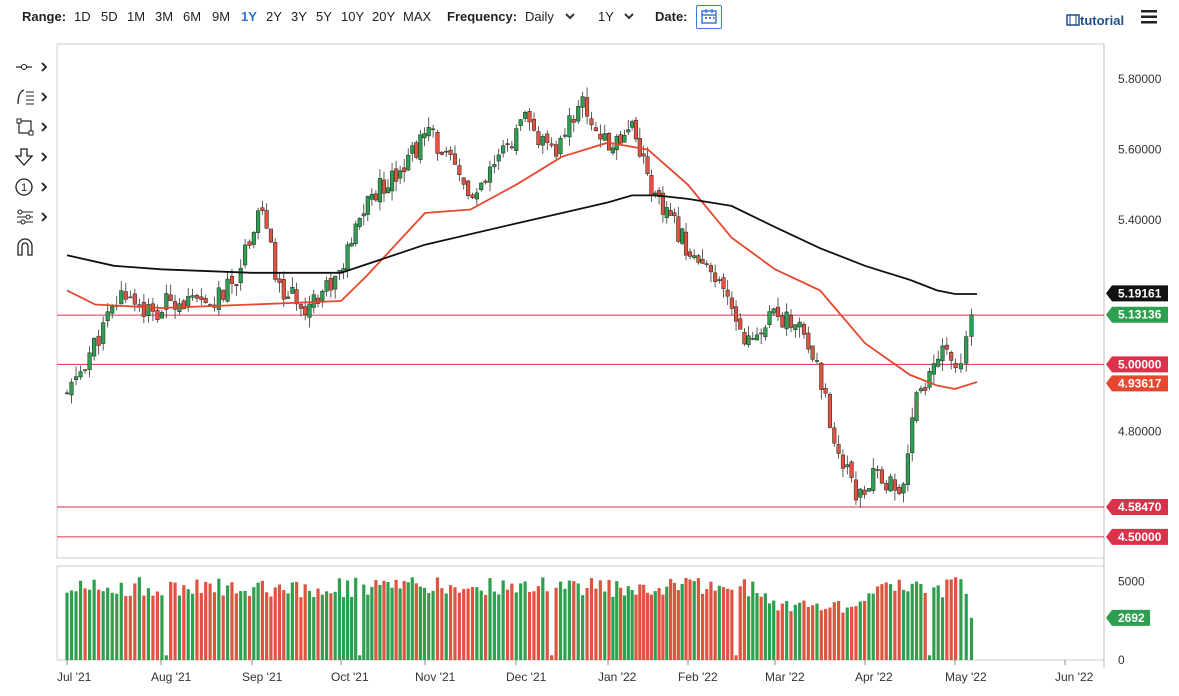 This screenshot has width=1179, height=696. I want to click on tutorial-link: tutorial, so click(1095, 20).